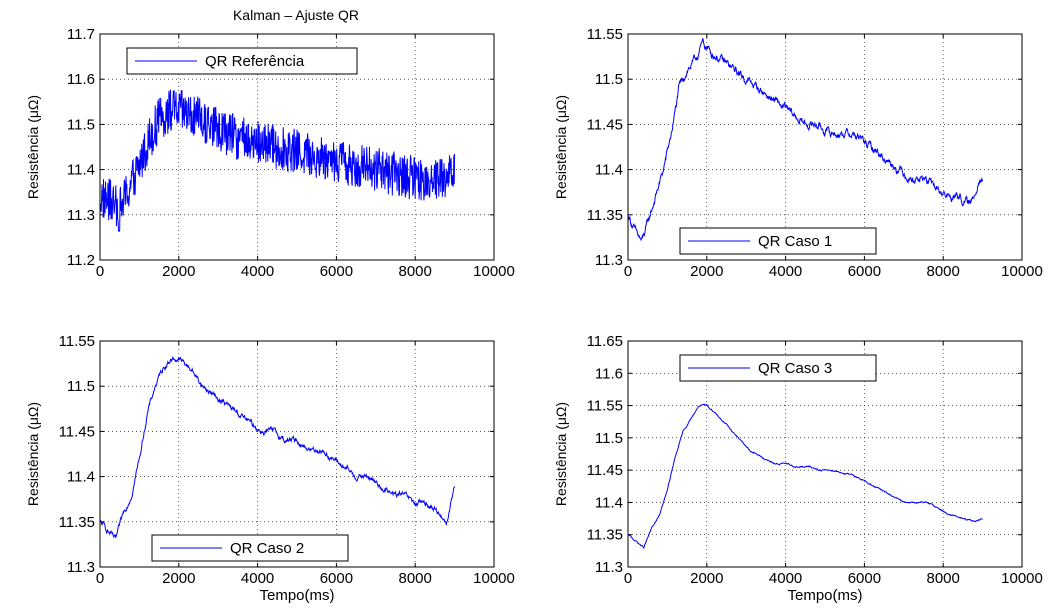 The height and width of the screenshot is (611, 1056). Describe the element at coordinates (81, 34) in the screenshot. I see `y-tick-label: 11.7` at that location.